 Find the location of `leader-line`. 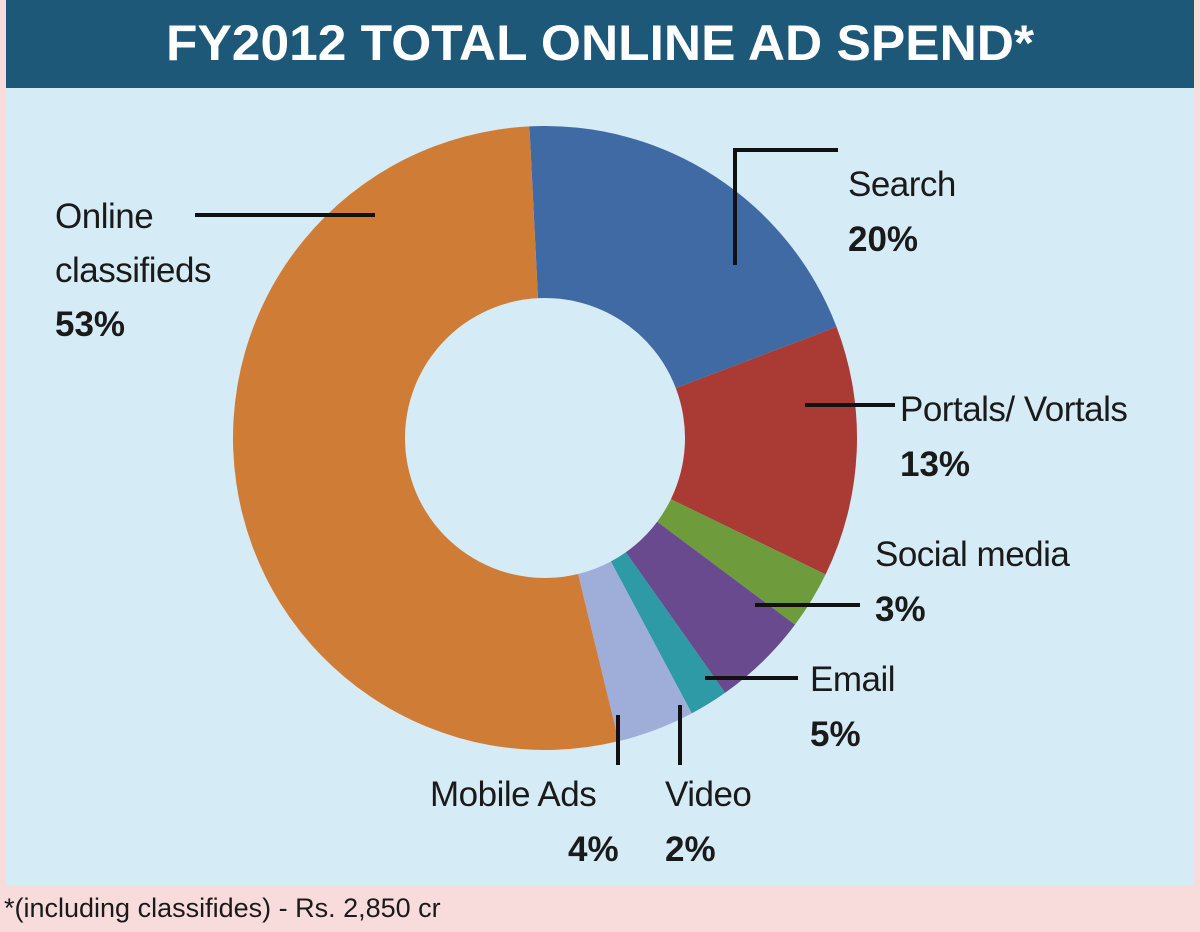

leader-line is located at coordinates (785, 206).